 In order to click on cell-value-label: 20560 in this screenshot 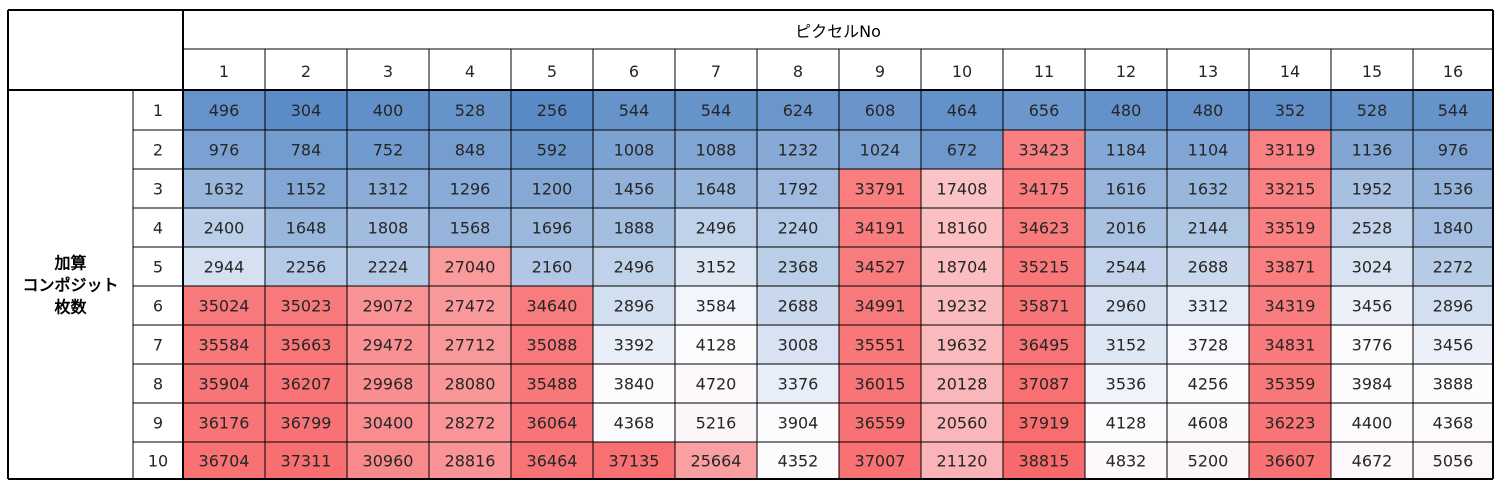, I will do `click(962, 423)`.